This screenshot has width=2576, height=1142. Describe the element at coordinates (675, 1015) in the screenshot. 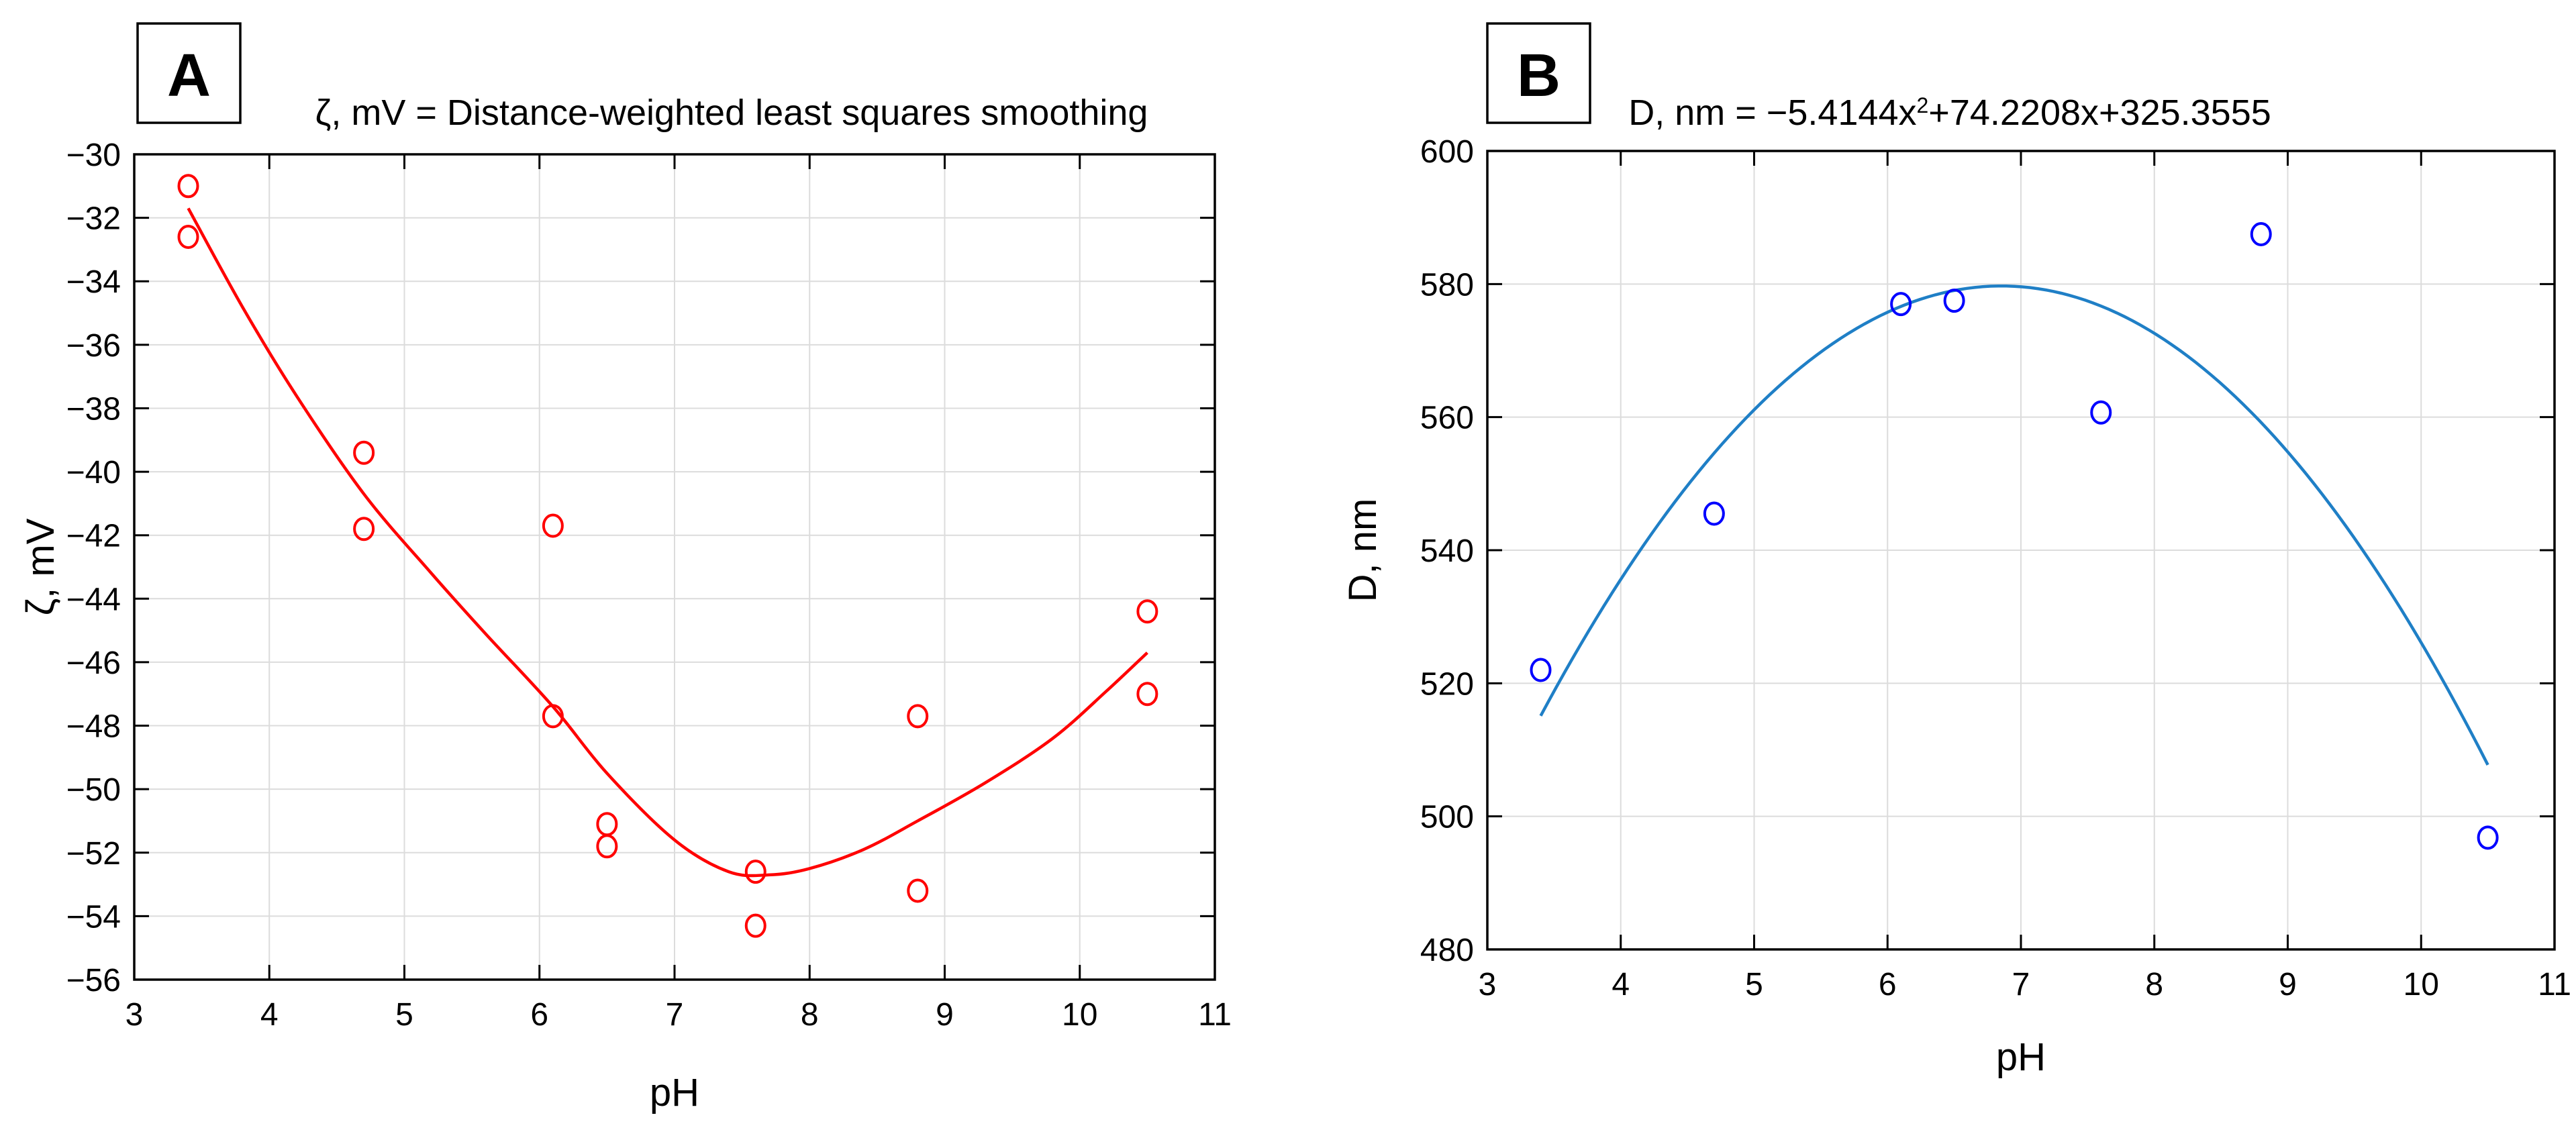

I see `chart-a-x-tick-label: 7` at that location.